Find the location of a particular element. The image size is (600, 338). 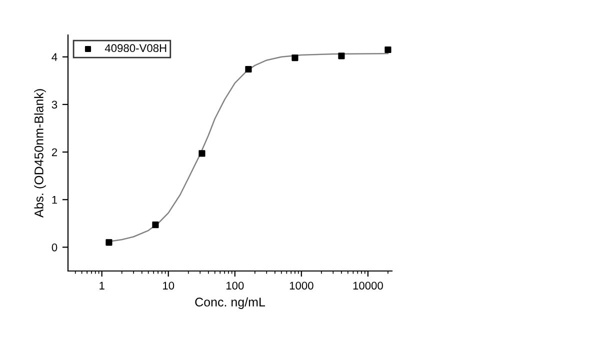

y-tick-label: 0 is located at coordinates (55, 247).